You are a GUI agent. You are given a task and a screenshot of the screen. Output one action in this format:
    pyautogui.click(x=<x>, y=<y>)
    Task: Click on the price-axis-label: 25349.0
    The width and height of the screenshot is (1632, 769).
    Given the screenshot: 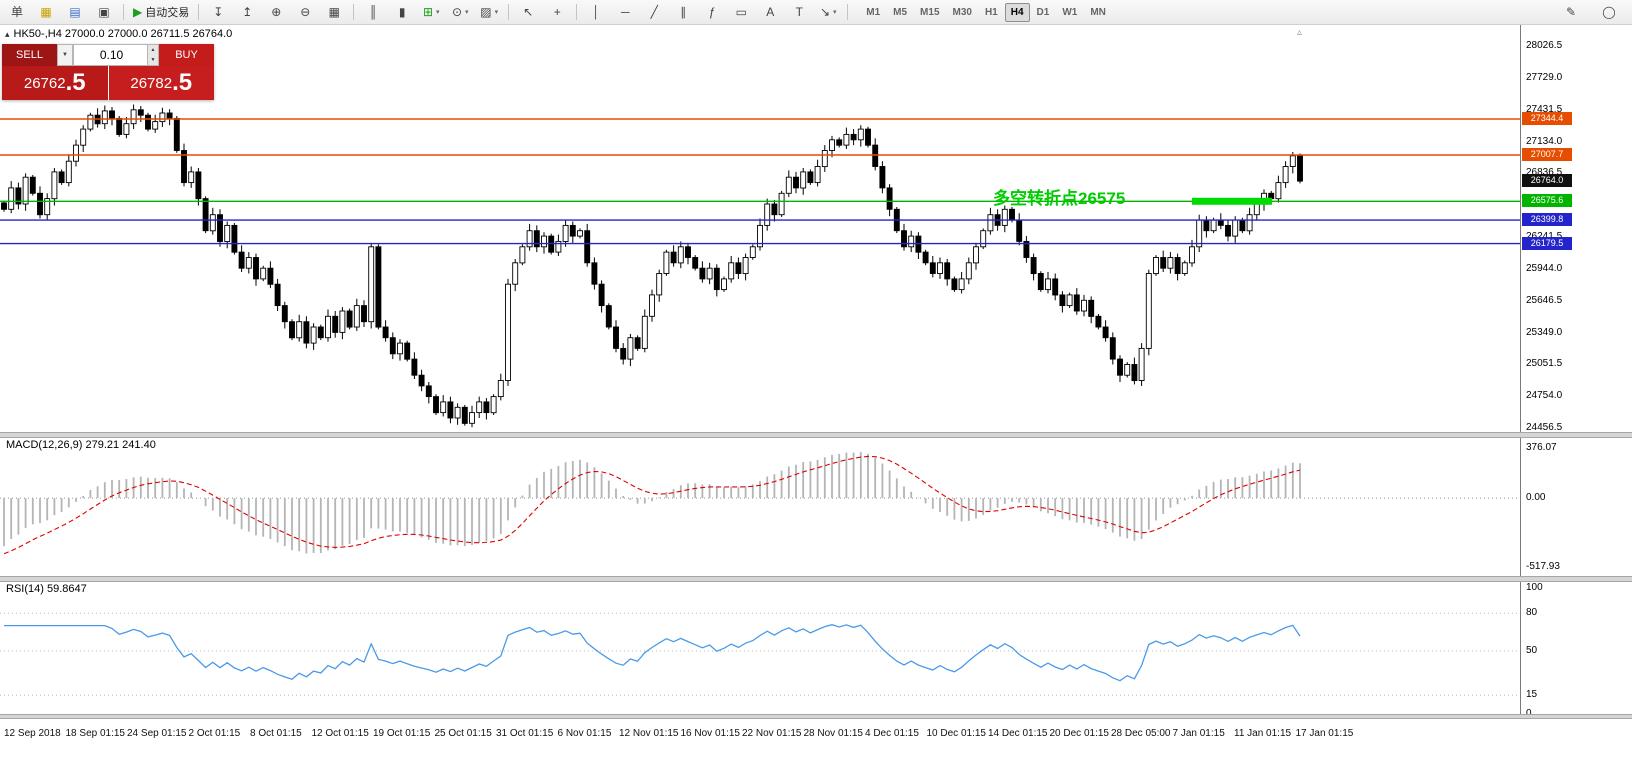 What is the action you would take?
    pyautogui.click(x=1544, y=332)
    